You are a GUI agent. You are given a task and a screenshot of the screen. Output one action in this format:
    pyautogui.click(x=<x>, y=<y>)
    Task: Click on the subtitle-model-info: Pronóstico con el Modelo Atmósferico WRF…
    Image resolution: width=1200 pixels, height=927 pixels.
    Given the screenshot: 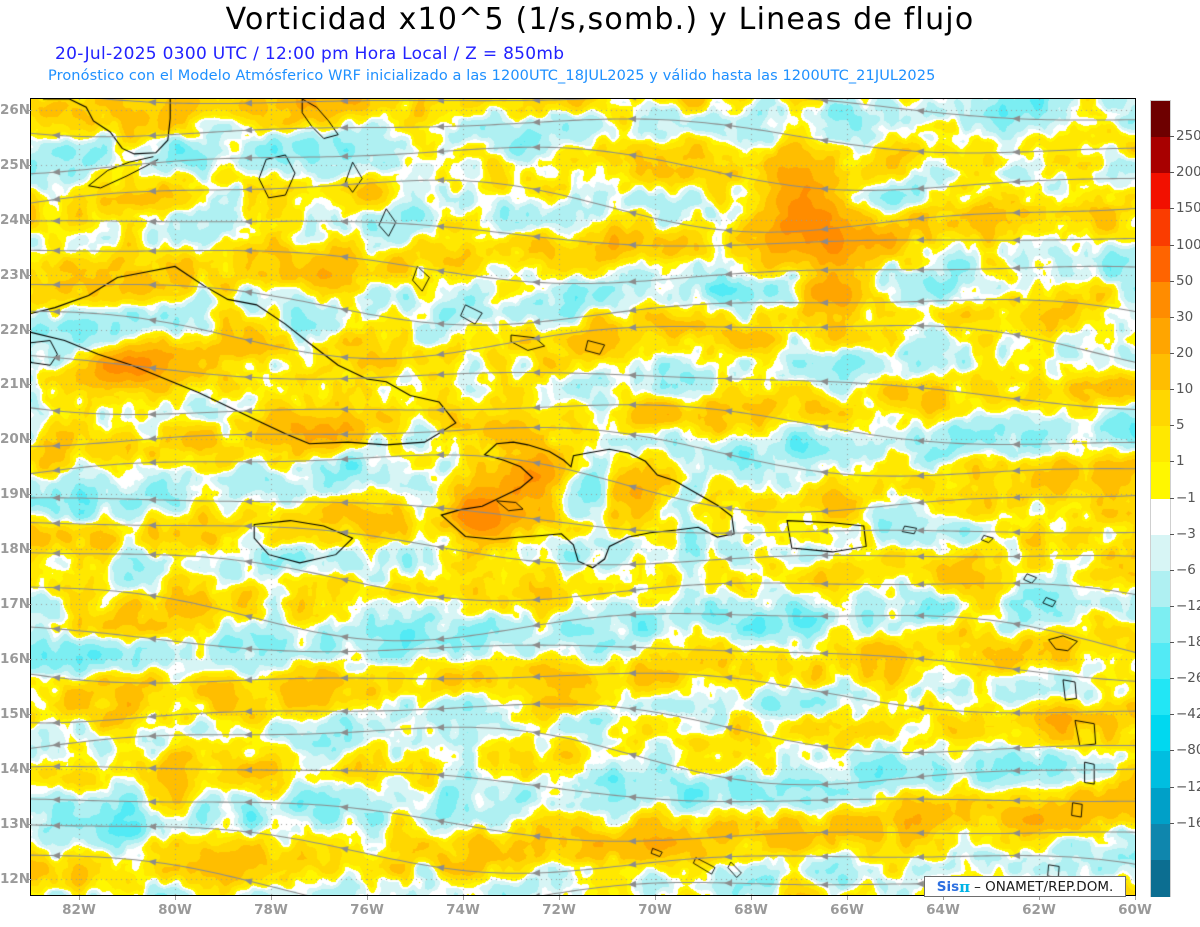 What is the action you would take?
    pyautogui.click(x=492, y=76)
    